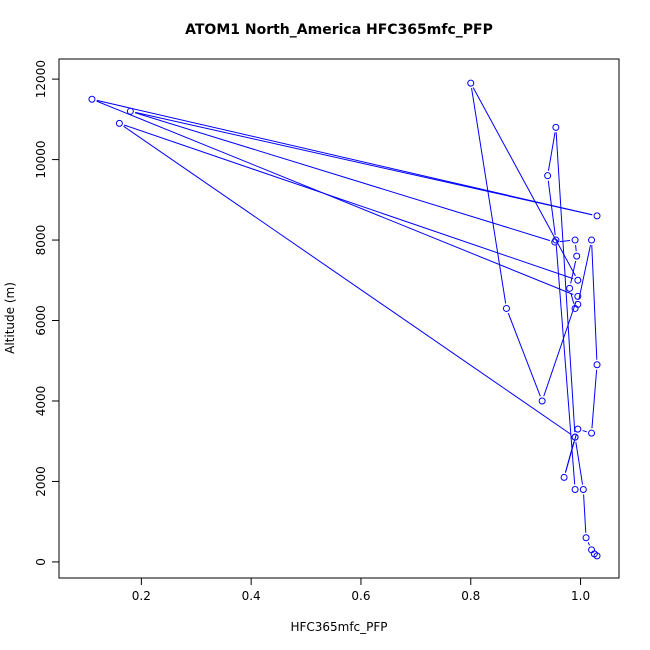 The image size is (650, 650). I want to click on x-tick-label: 0.4, so click(251, 596).